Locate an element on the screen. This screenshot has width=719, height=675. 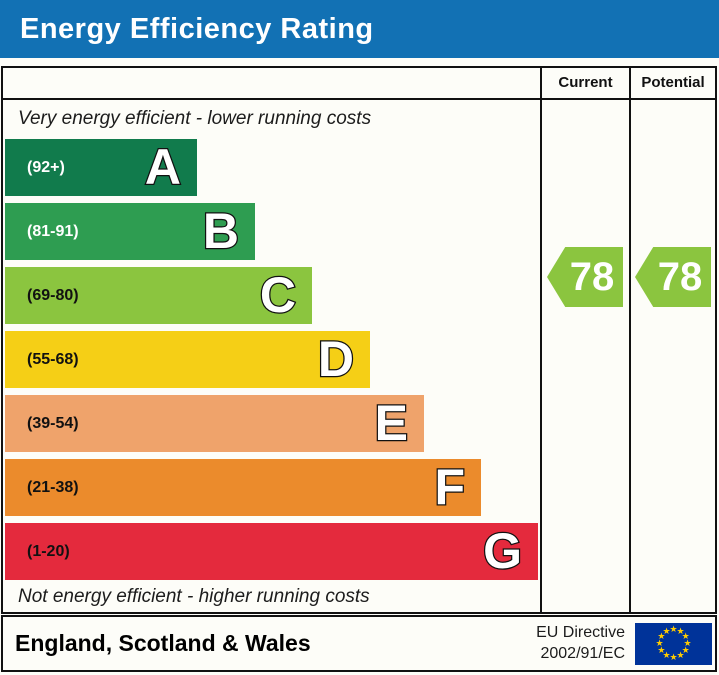
column-divider-potential is located at coordinates (630, 340).